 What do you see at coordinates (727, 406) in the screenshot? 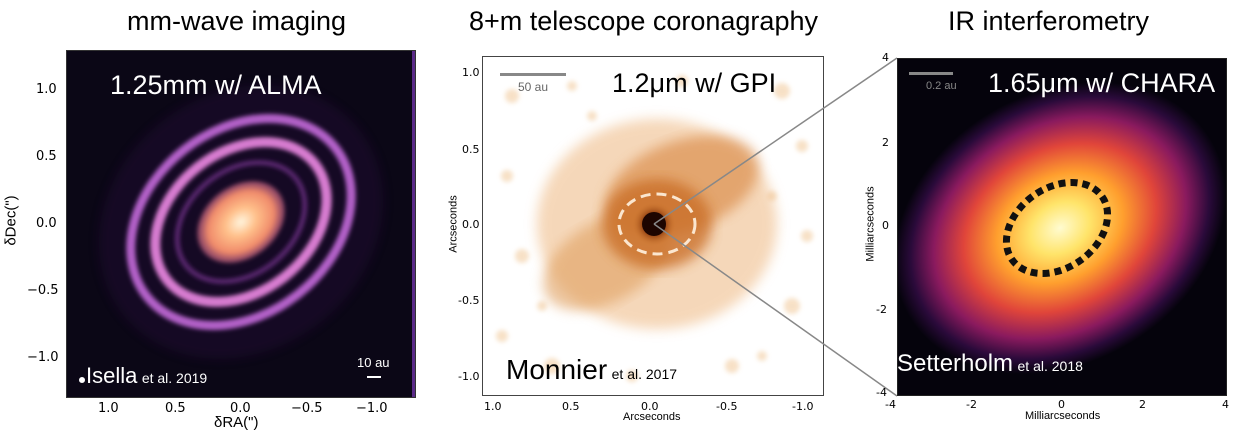
I see `gpi-x-tick: -0.5` at bounding box center [727, 406].